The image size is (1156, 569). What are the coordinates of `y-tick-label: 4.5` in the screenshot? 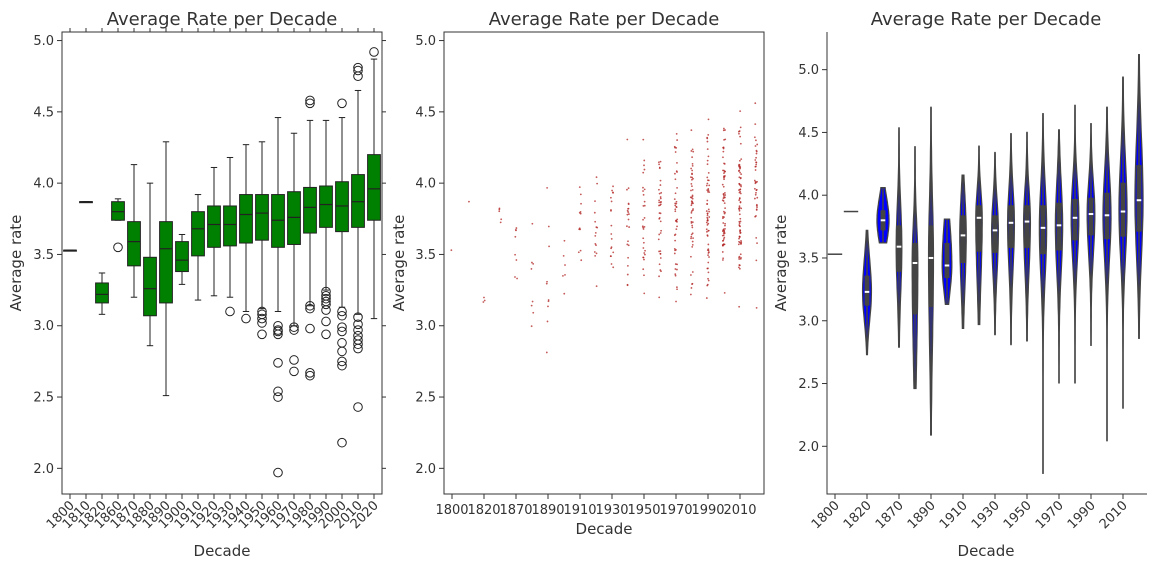 It's located at (808, 133).